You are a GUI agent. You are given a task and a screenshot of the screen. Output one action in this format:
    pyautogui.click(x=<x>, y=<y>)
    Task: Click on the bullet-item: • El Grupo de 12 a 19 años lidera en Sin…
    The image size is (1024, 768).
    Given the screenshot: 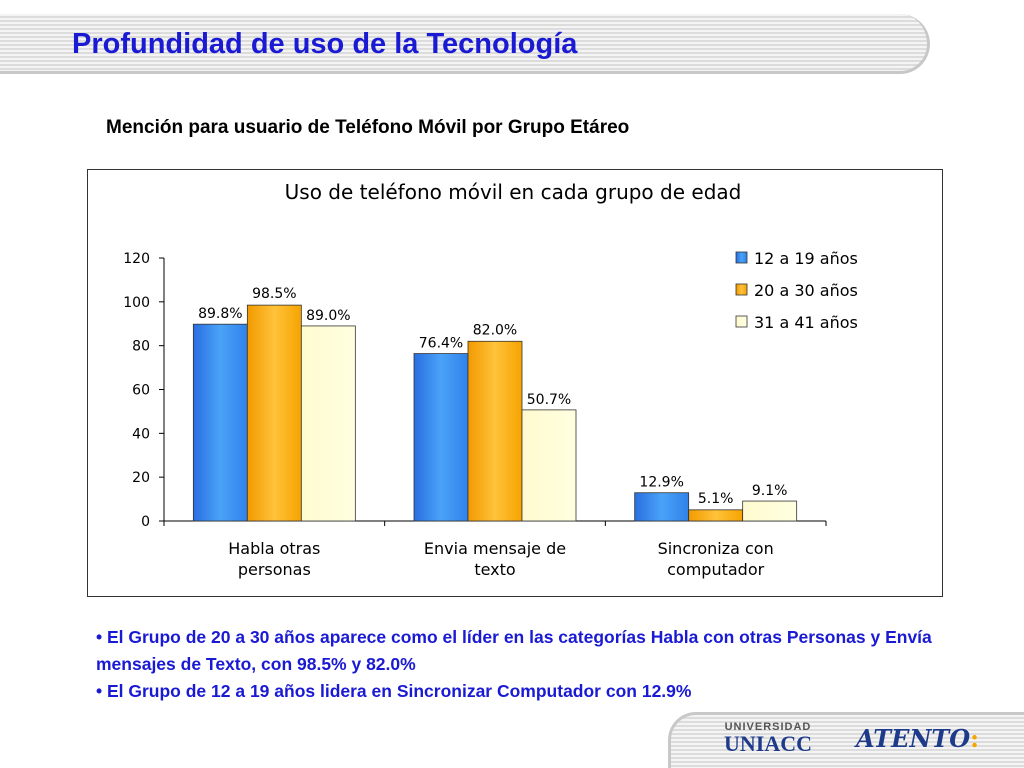 What is the action you would take?
    pyautogui.click(x=394, y=691)
    